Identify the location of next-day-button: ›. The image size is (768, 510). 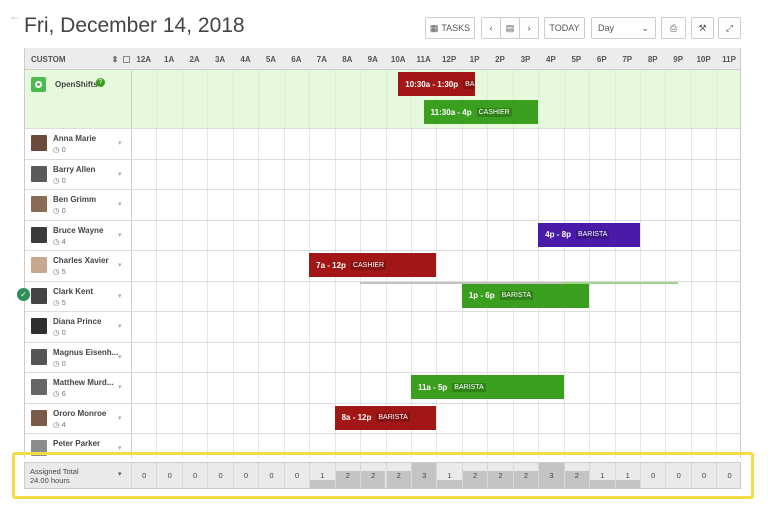
(529, 28).